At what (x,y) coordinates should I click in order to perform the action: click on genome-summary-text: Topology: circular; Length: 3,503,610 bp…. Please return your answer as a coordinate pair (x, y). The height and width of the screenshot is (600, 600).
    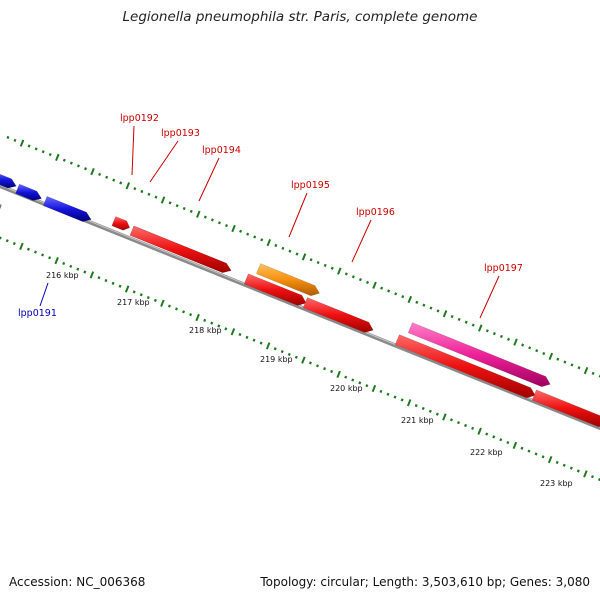
    Looking at the image, I should click on (425, 582).